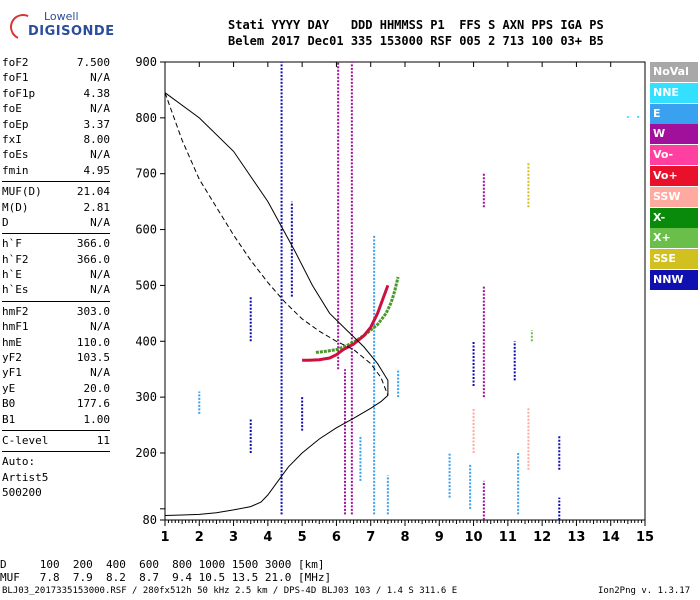 The height and width of the screenshot is (600, 700). I want to click on param-name: hmF2, so click(15, 311).